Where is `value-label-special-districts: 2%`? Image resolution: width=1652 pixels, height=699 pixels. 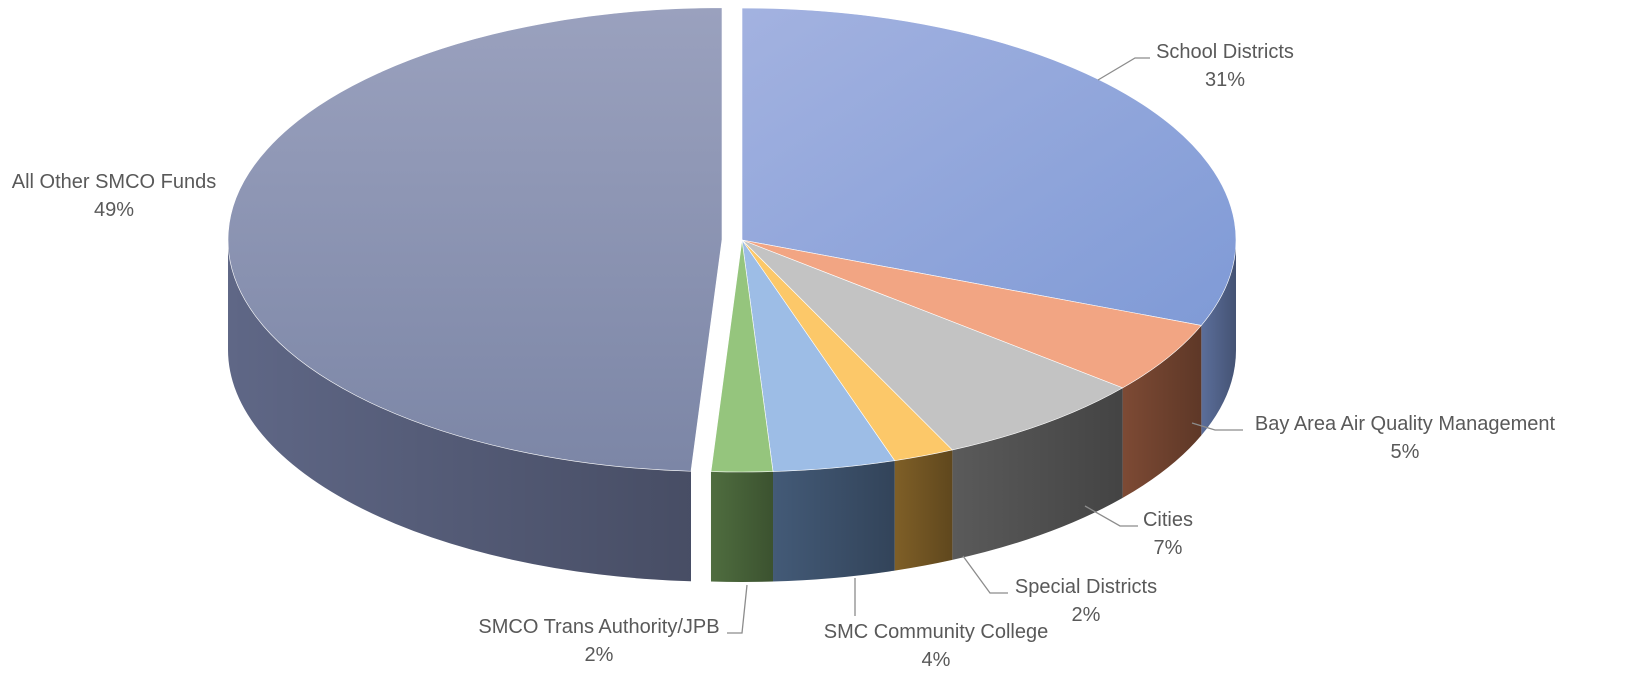
value-label-special-districts: 2% is located at coordinates (1086, 615).